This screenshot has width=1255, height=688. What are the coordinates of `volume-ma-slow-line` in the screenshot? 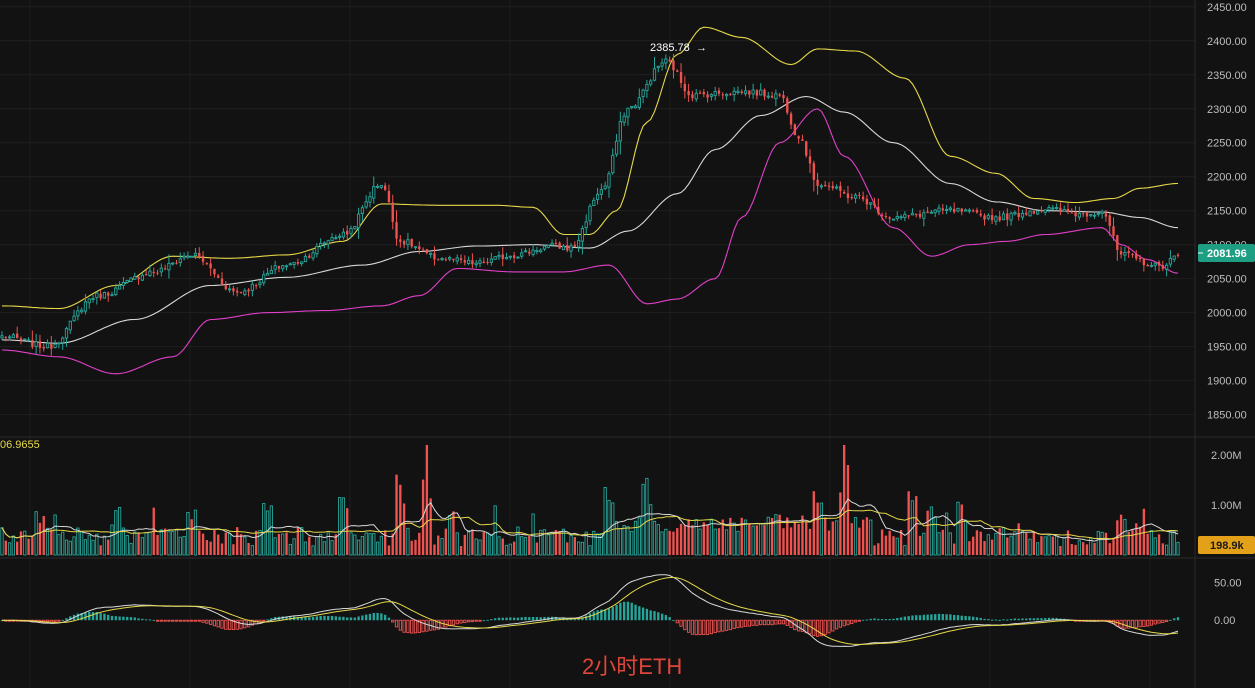 It's located at (590, 524).